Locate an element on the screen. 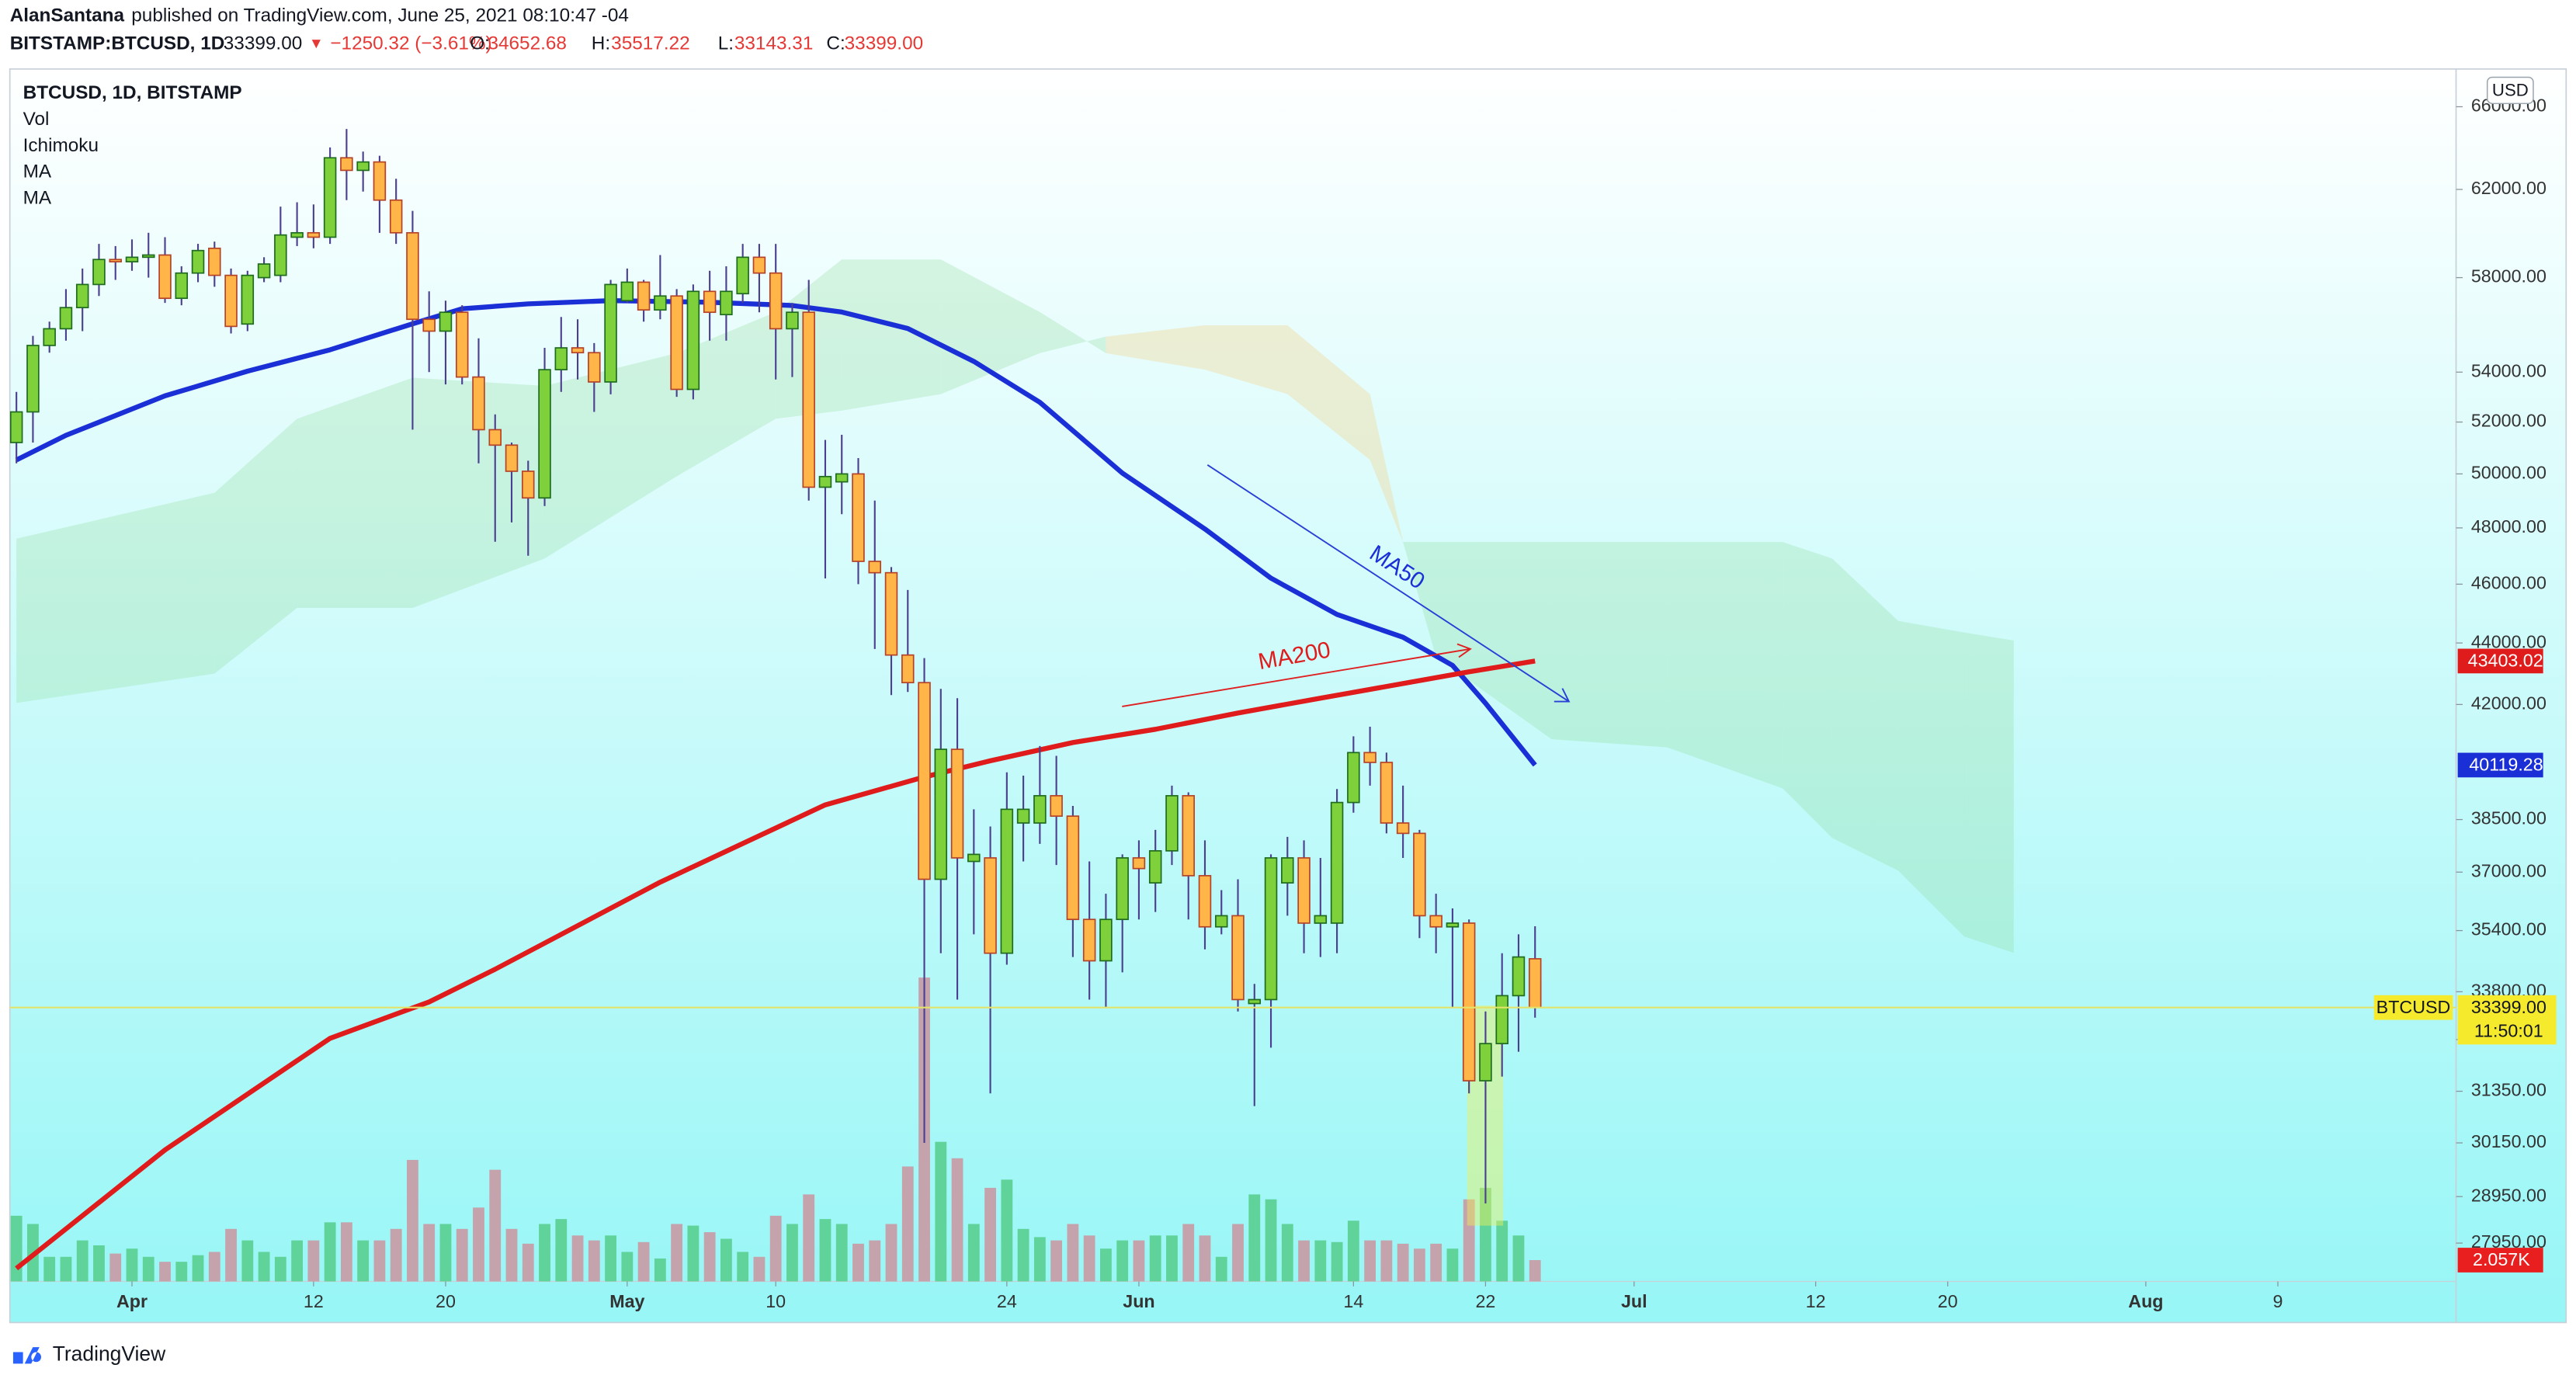 The height and width of the screenshot is (1382, 2576). y-tick-label: 28950.00 is located at coordinates (2508, 1195).